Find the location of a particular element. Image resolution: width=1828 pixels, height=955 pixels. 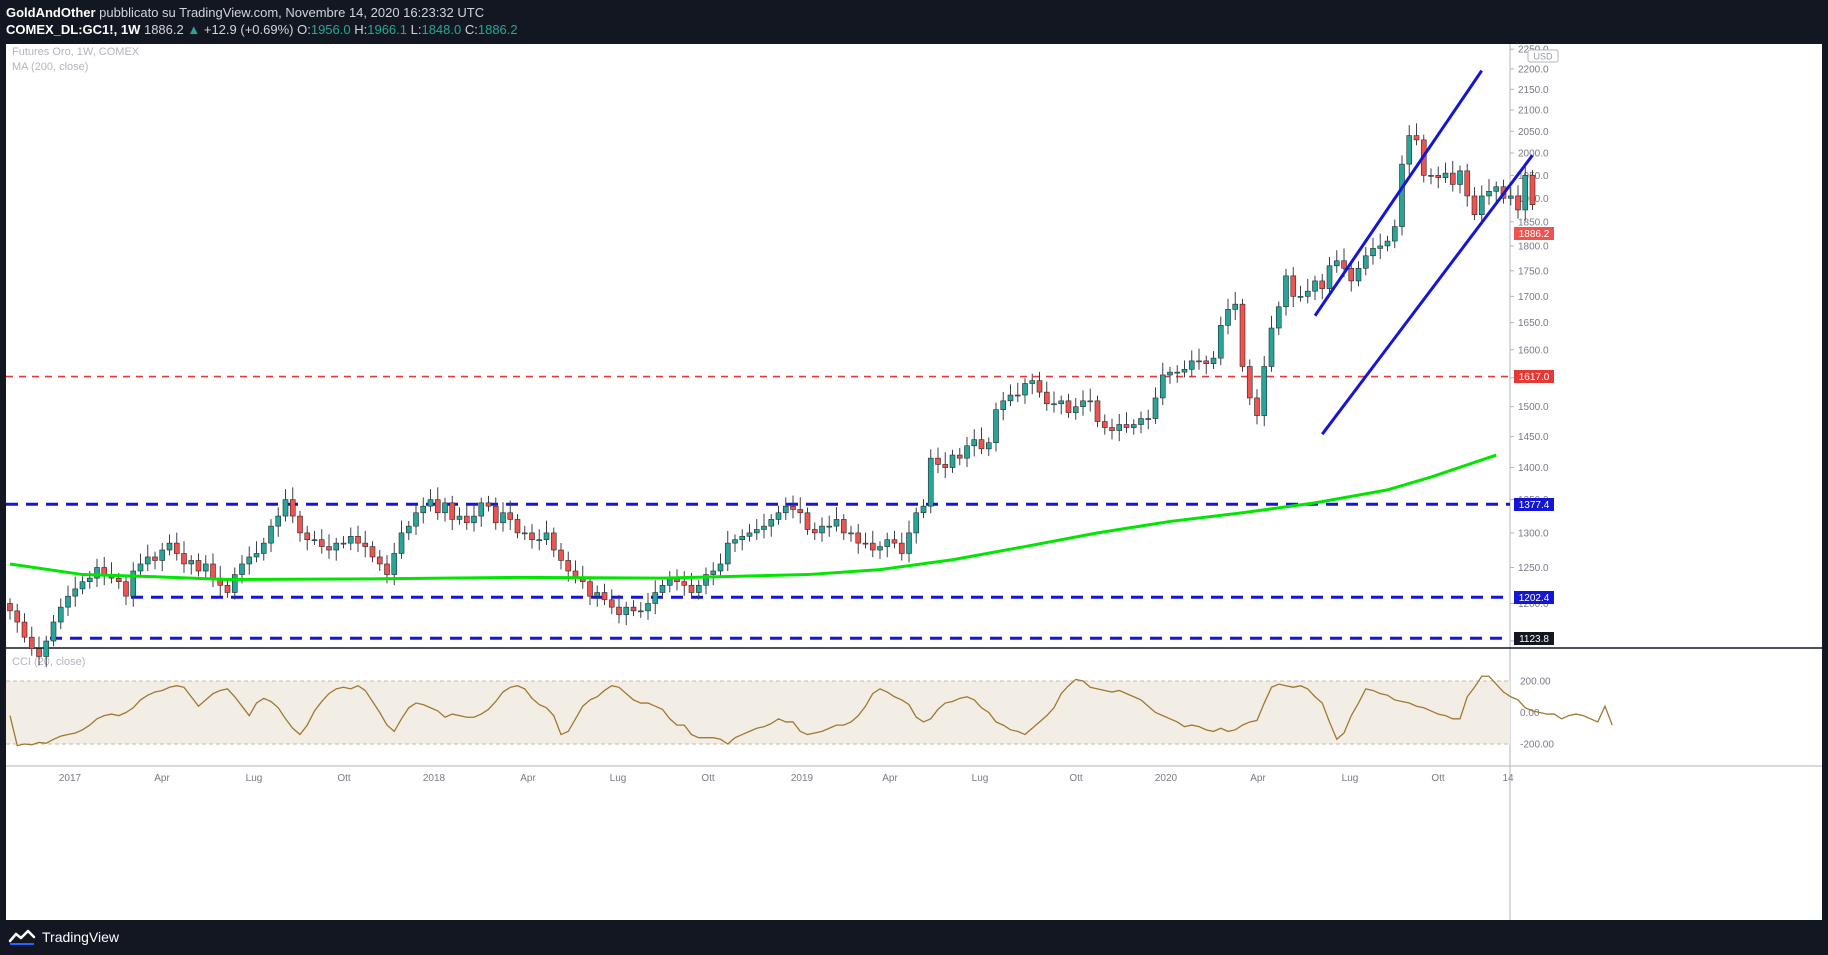

author-name: GoldAndOther is located at coordinates (51, 12).